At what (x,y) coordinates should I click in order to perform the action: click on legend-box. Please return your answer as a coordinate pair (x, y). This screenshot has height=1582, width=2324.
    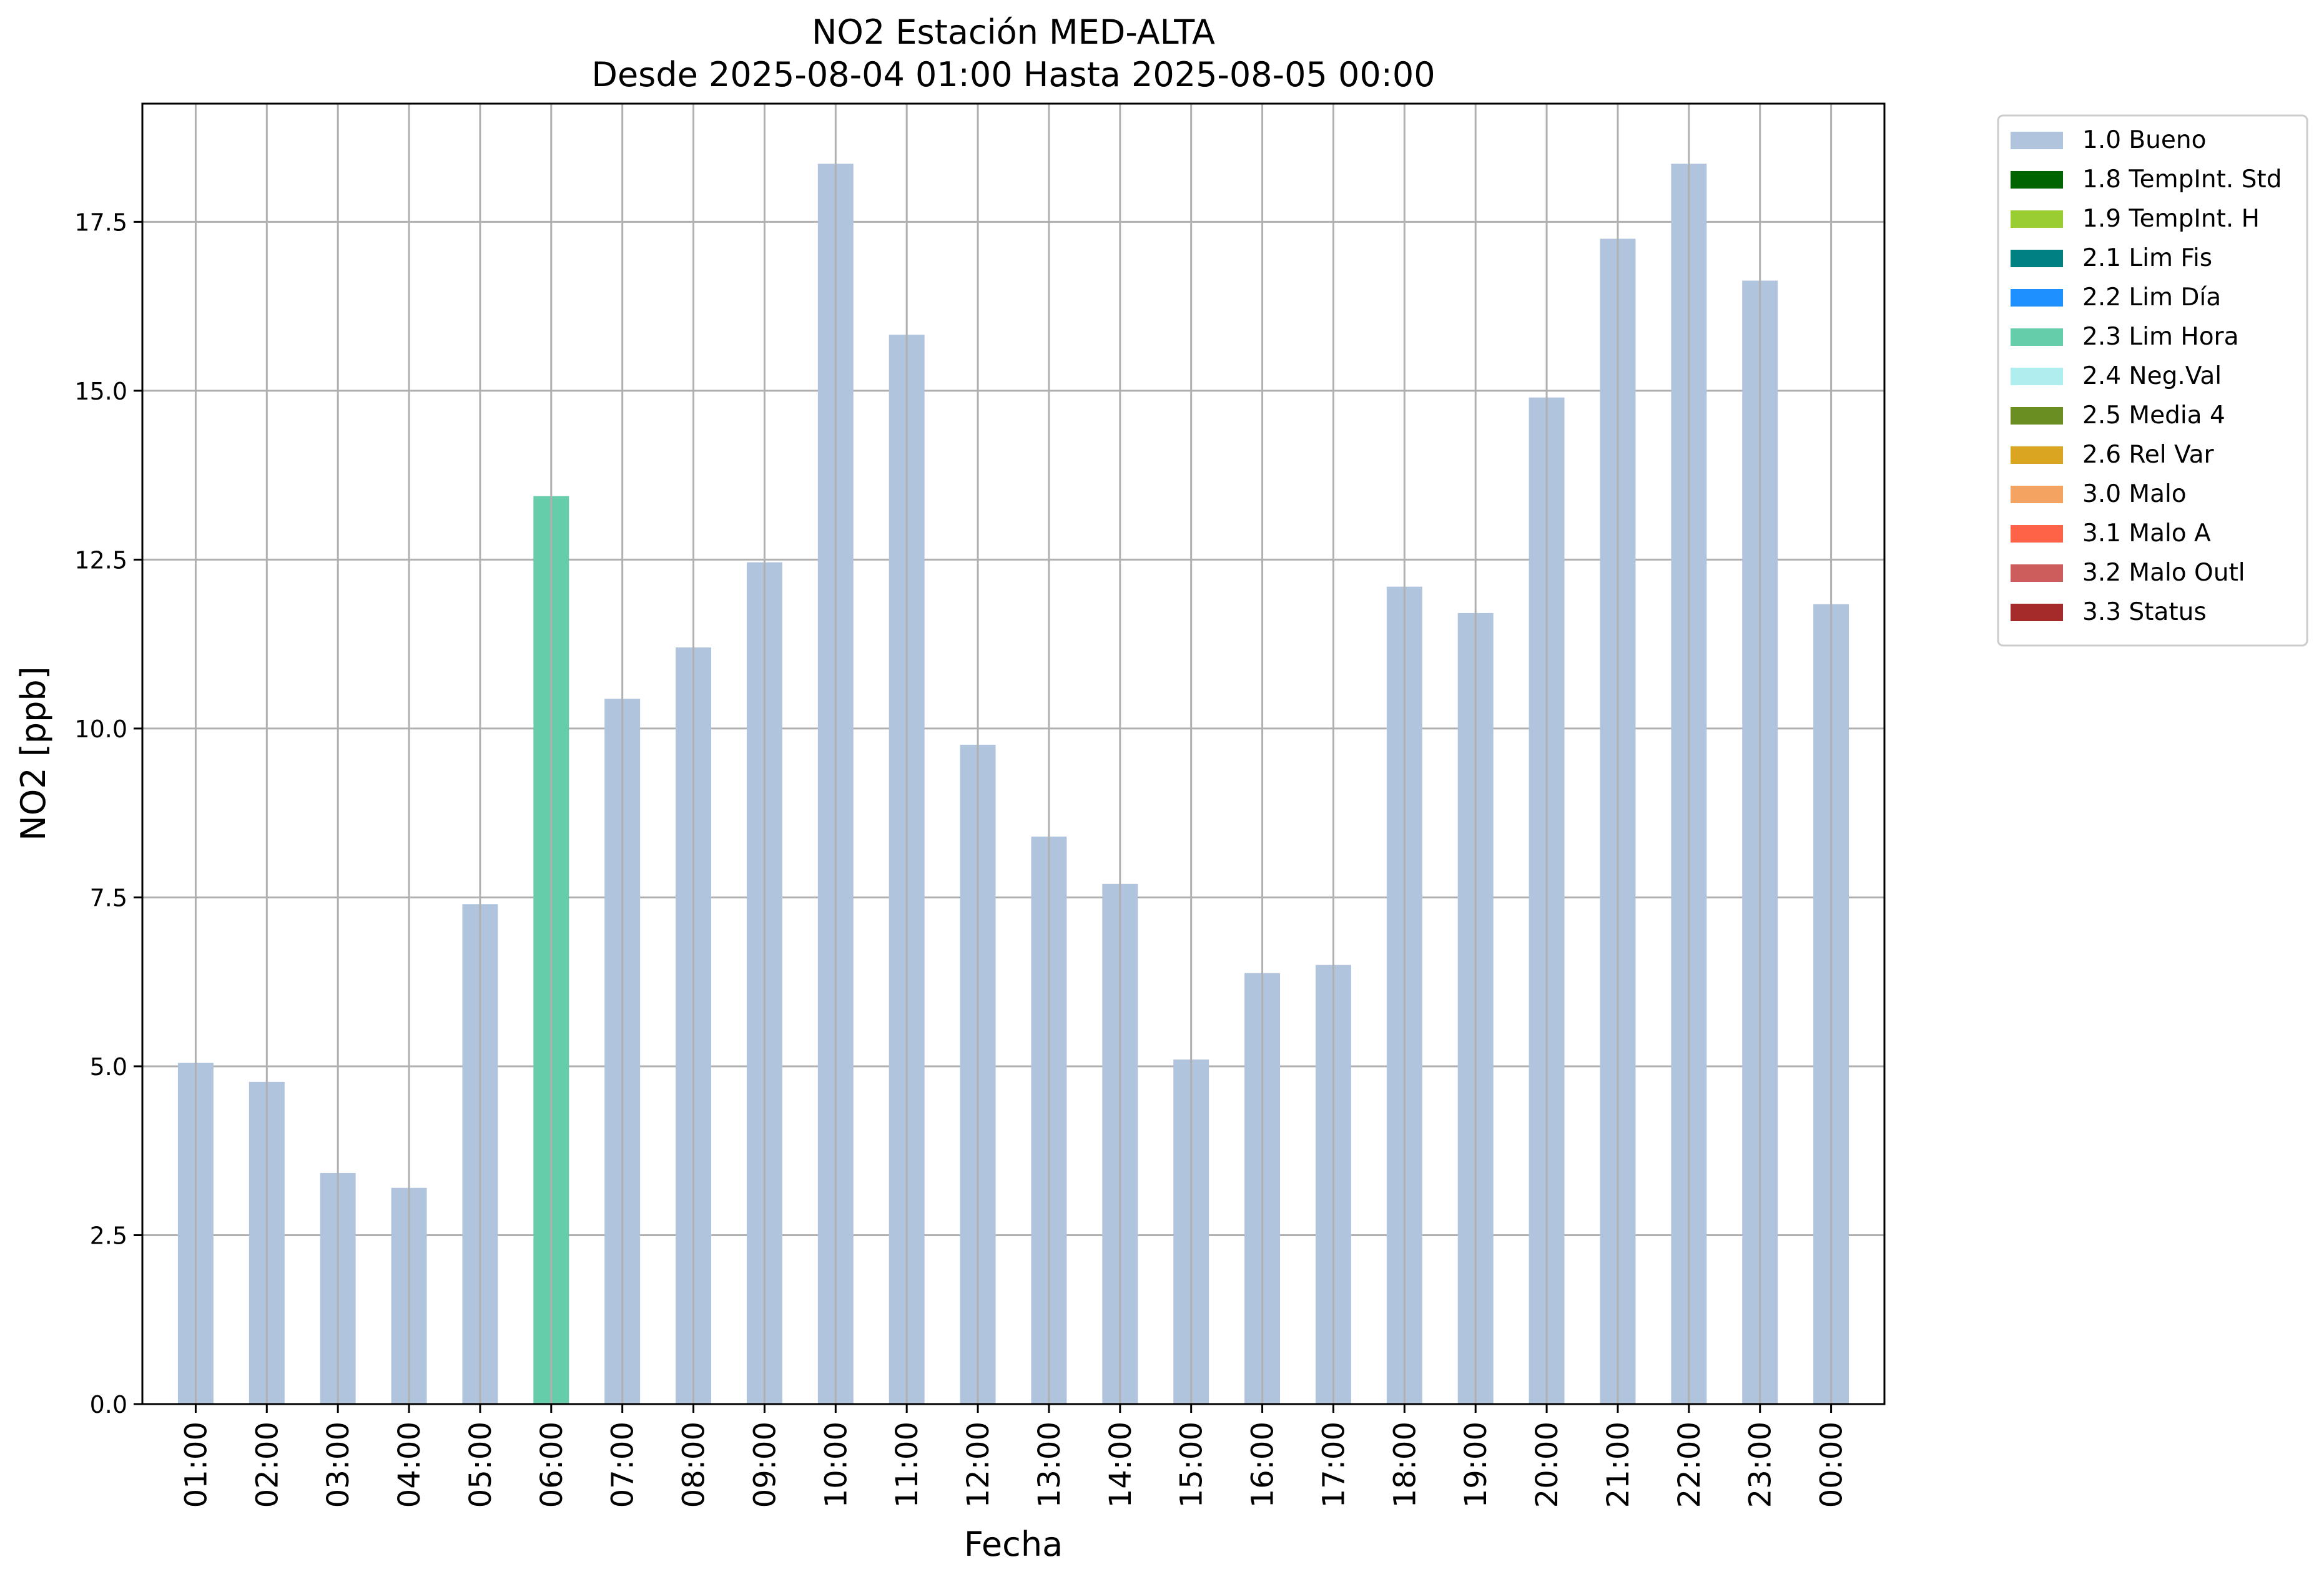
    Looking at the image, I should click on (2152, 380).